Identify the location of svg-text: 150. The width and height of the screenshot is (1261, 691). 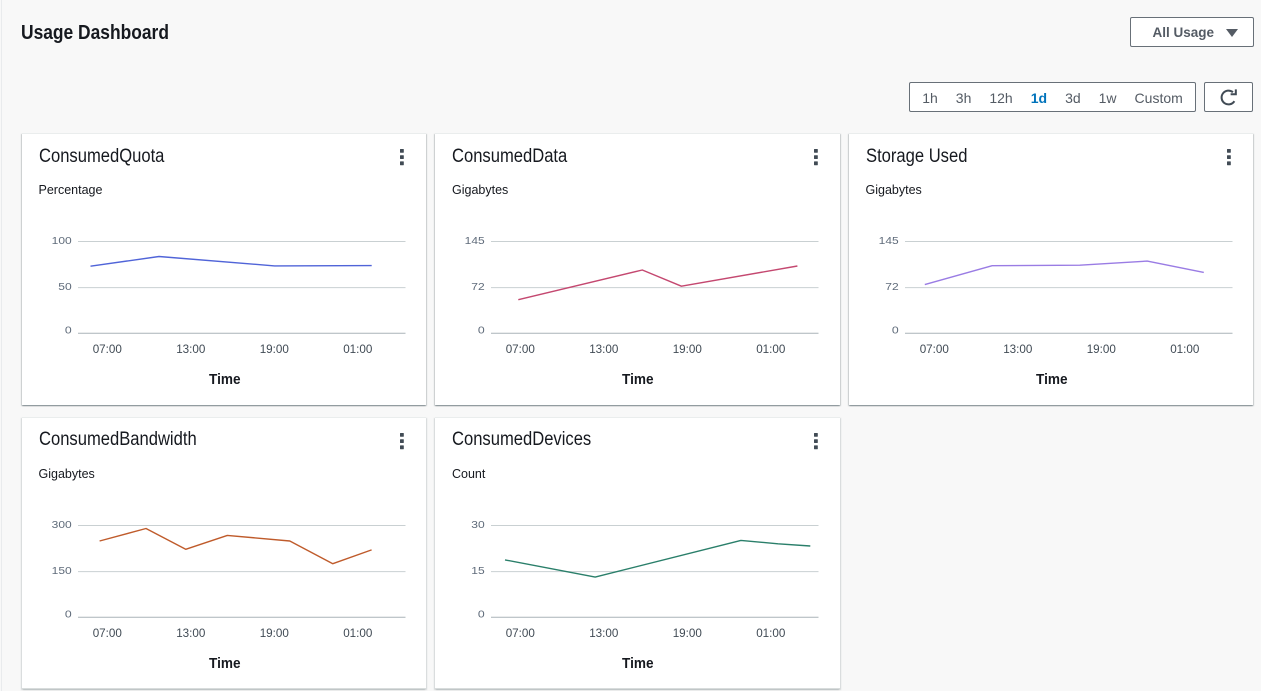
(61, 571).